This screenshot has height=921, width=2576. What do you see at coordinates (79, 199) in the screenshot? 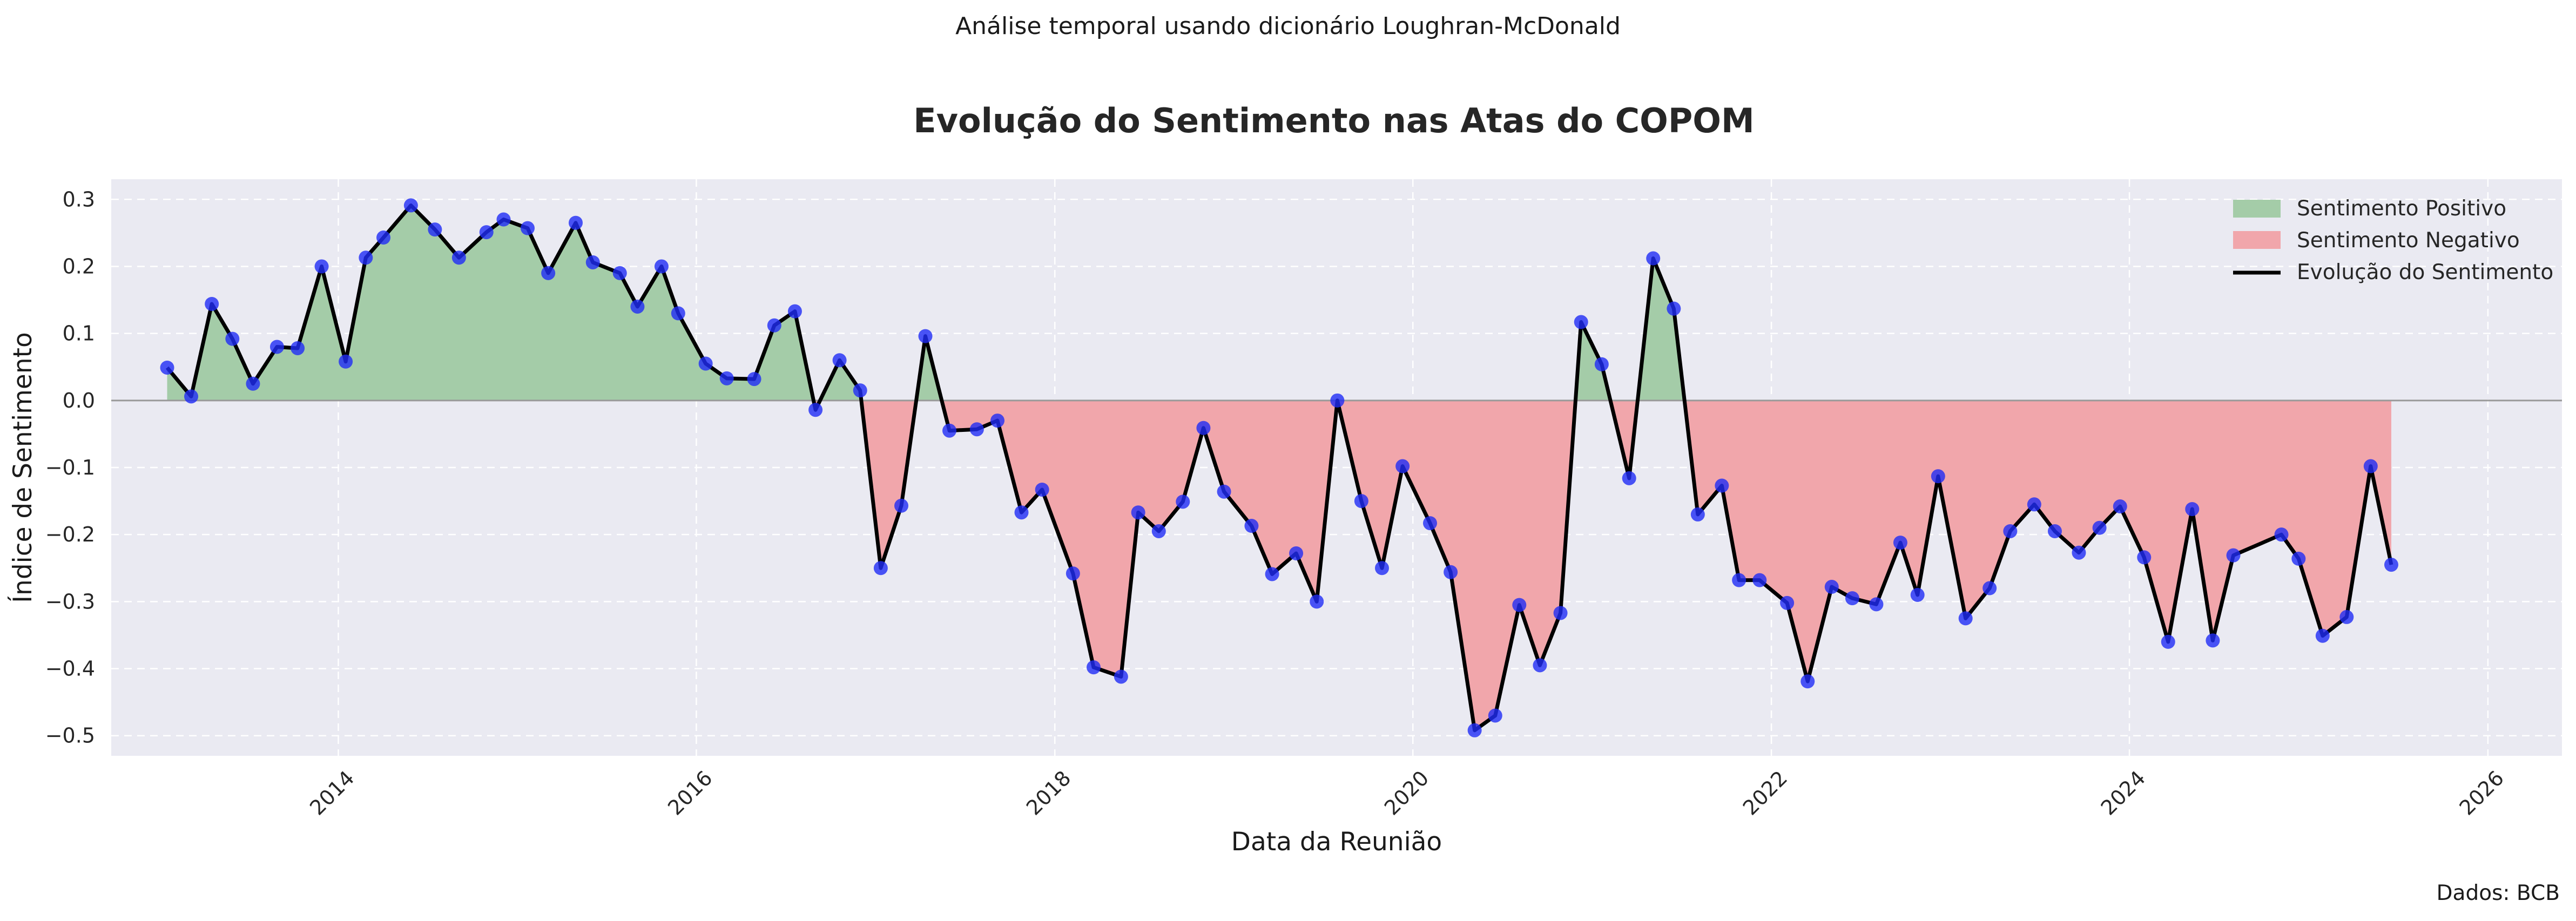
I see `y-tick-label: 0.3` at bounding box center [79, 199].